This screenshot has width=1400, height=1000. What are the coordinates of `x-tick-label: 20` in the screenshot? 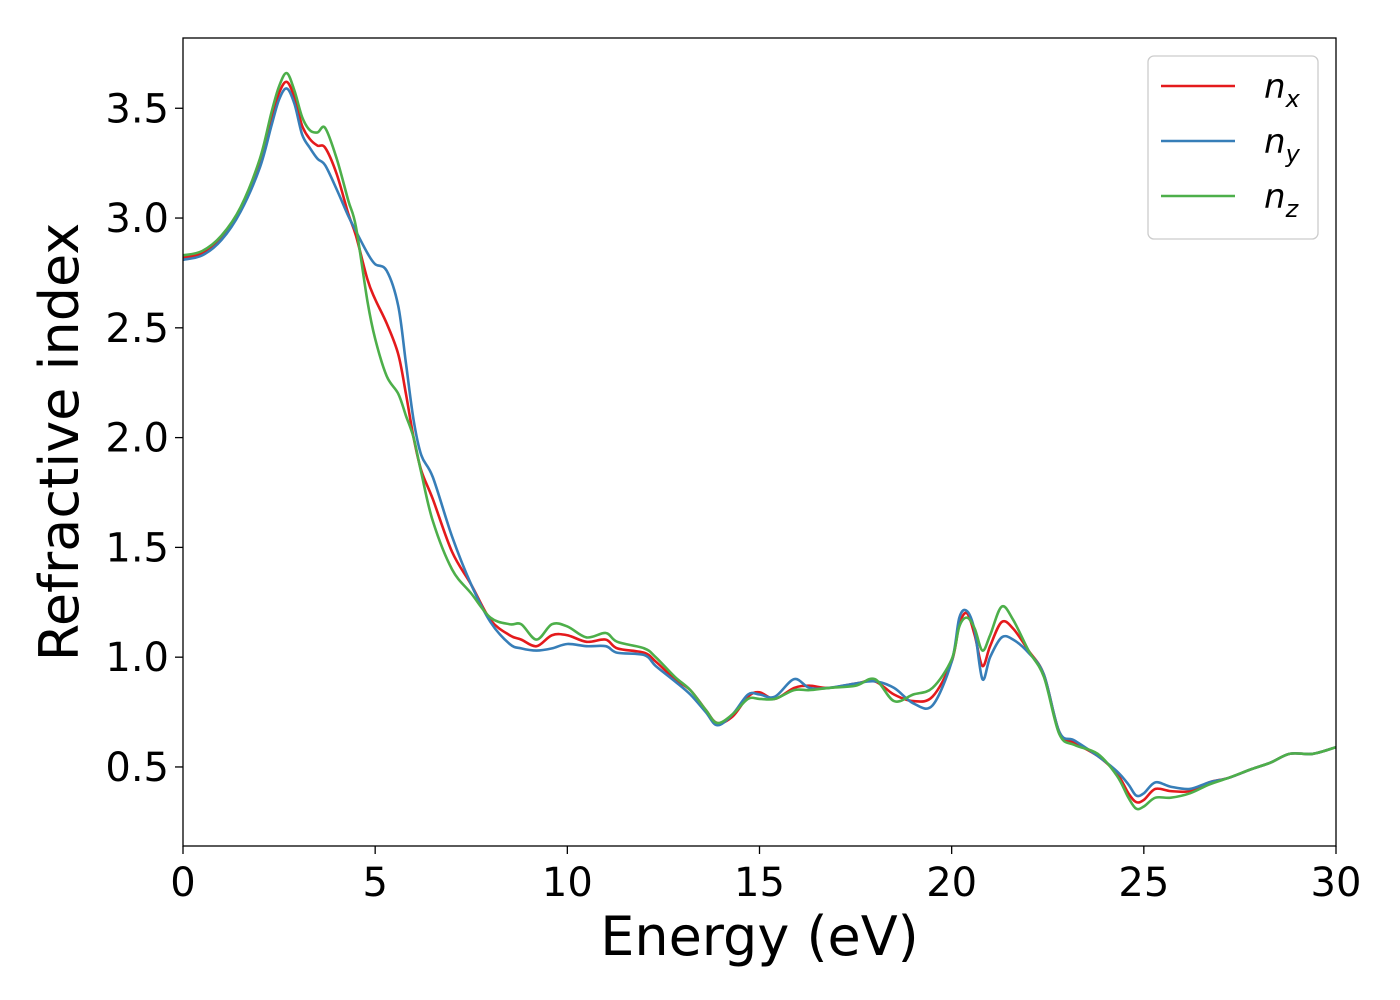 It's located at (951, 883).